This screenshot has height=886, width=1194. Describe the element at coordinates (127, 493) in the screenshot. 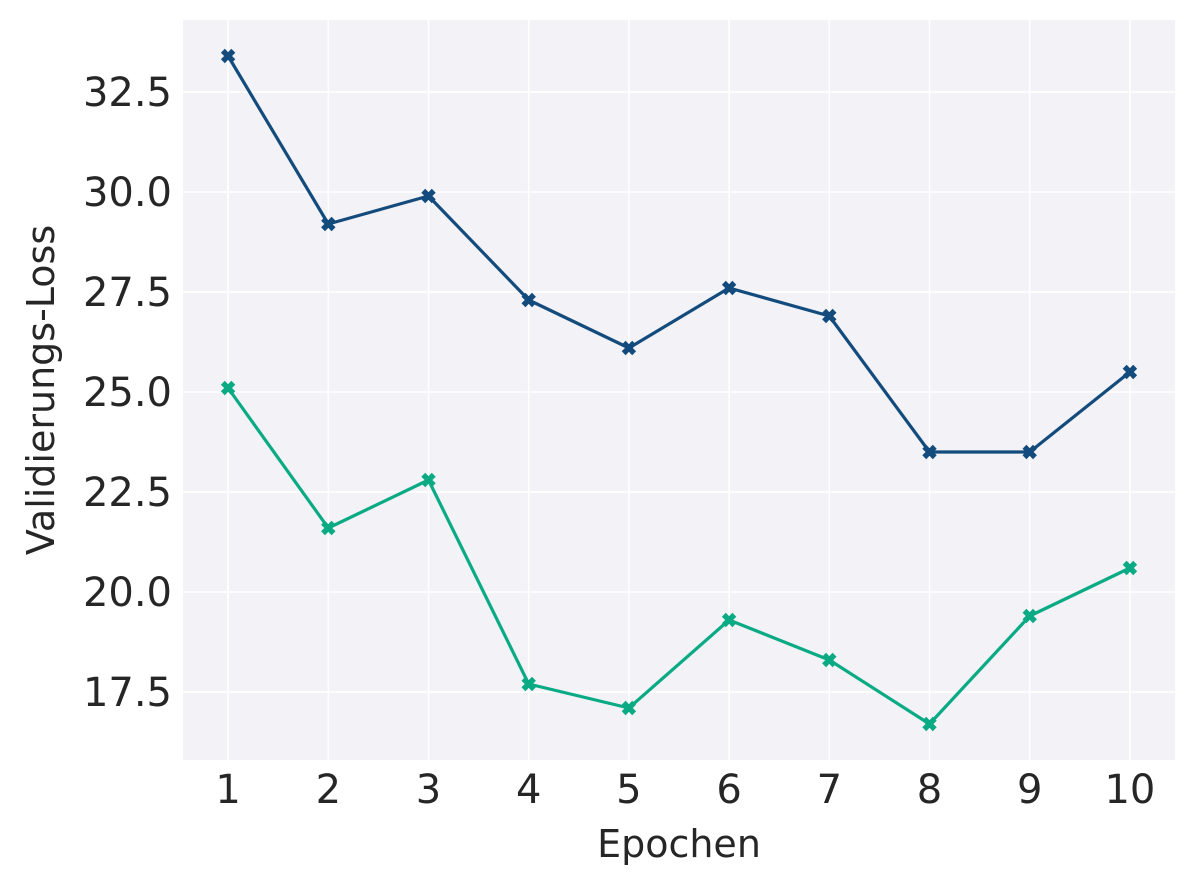

I see `y-tick-label: 22.5` at that location.